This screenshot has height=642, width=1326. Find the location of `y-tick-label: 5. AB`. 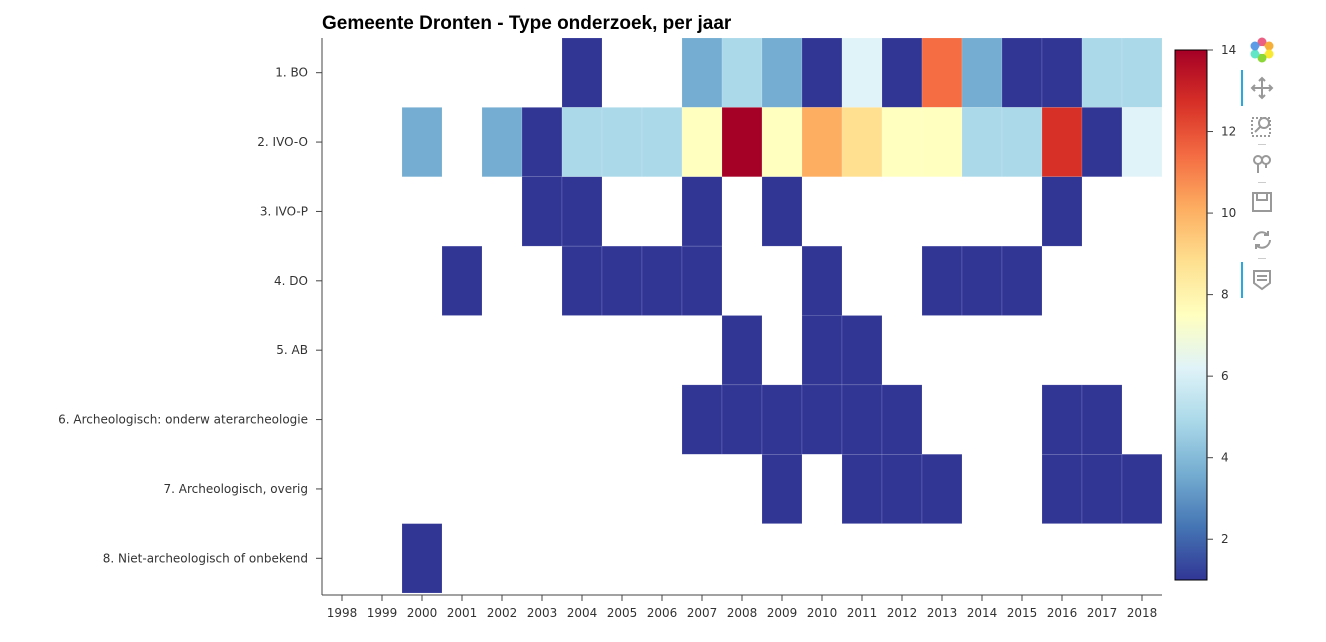

y-tick-label: 5. AB is located at coordinates (292, 350).